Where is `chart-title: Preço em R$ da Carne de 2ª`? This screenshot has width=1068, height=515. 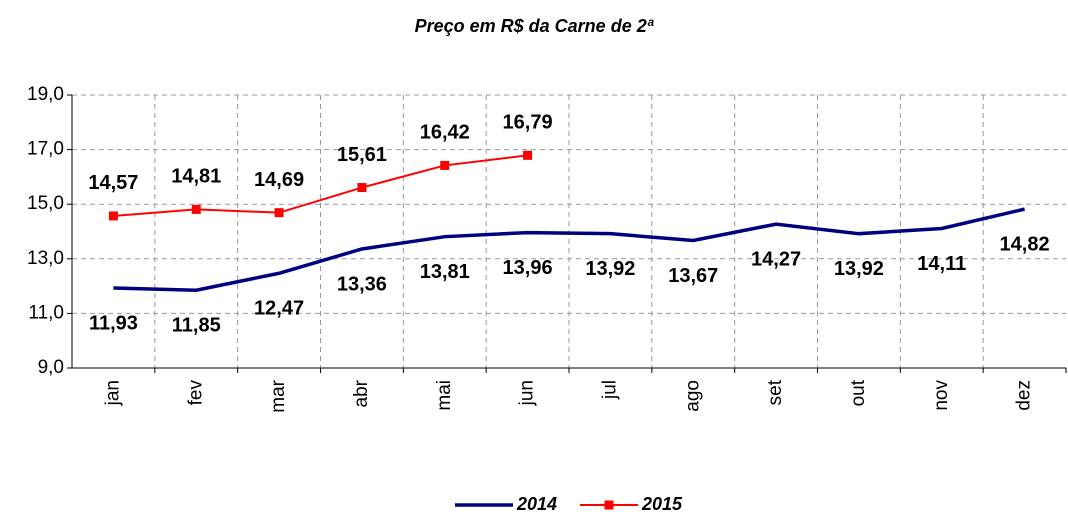 chart-title: Preço em R$ da Carne de 2ª is located at coordinates (535, 26).